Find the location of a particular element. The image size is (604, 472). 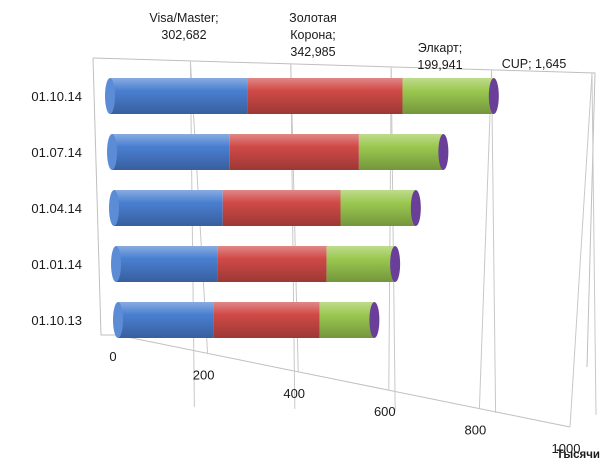

x-tick-label: 200 is located at coordinates (204, 374).